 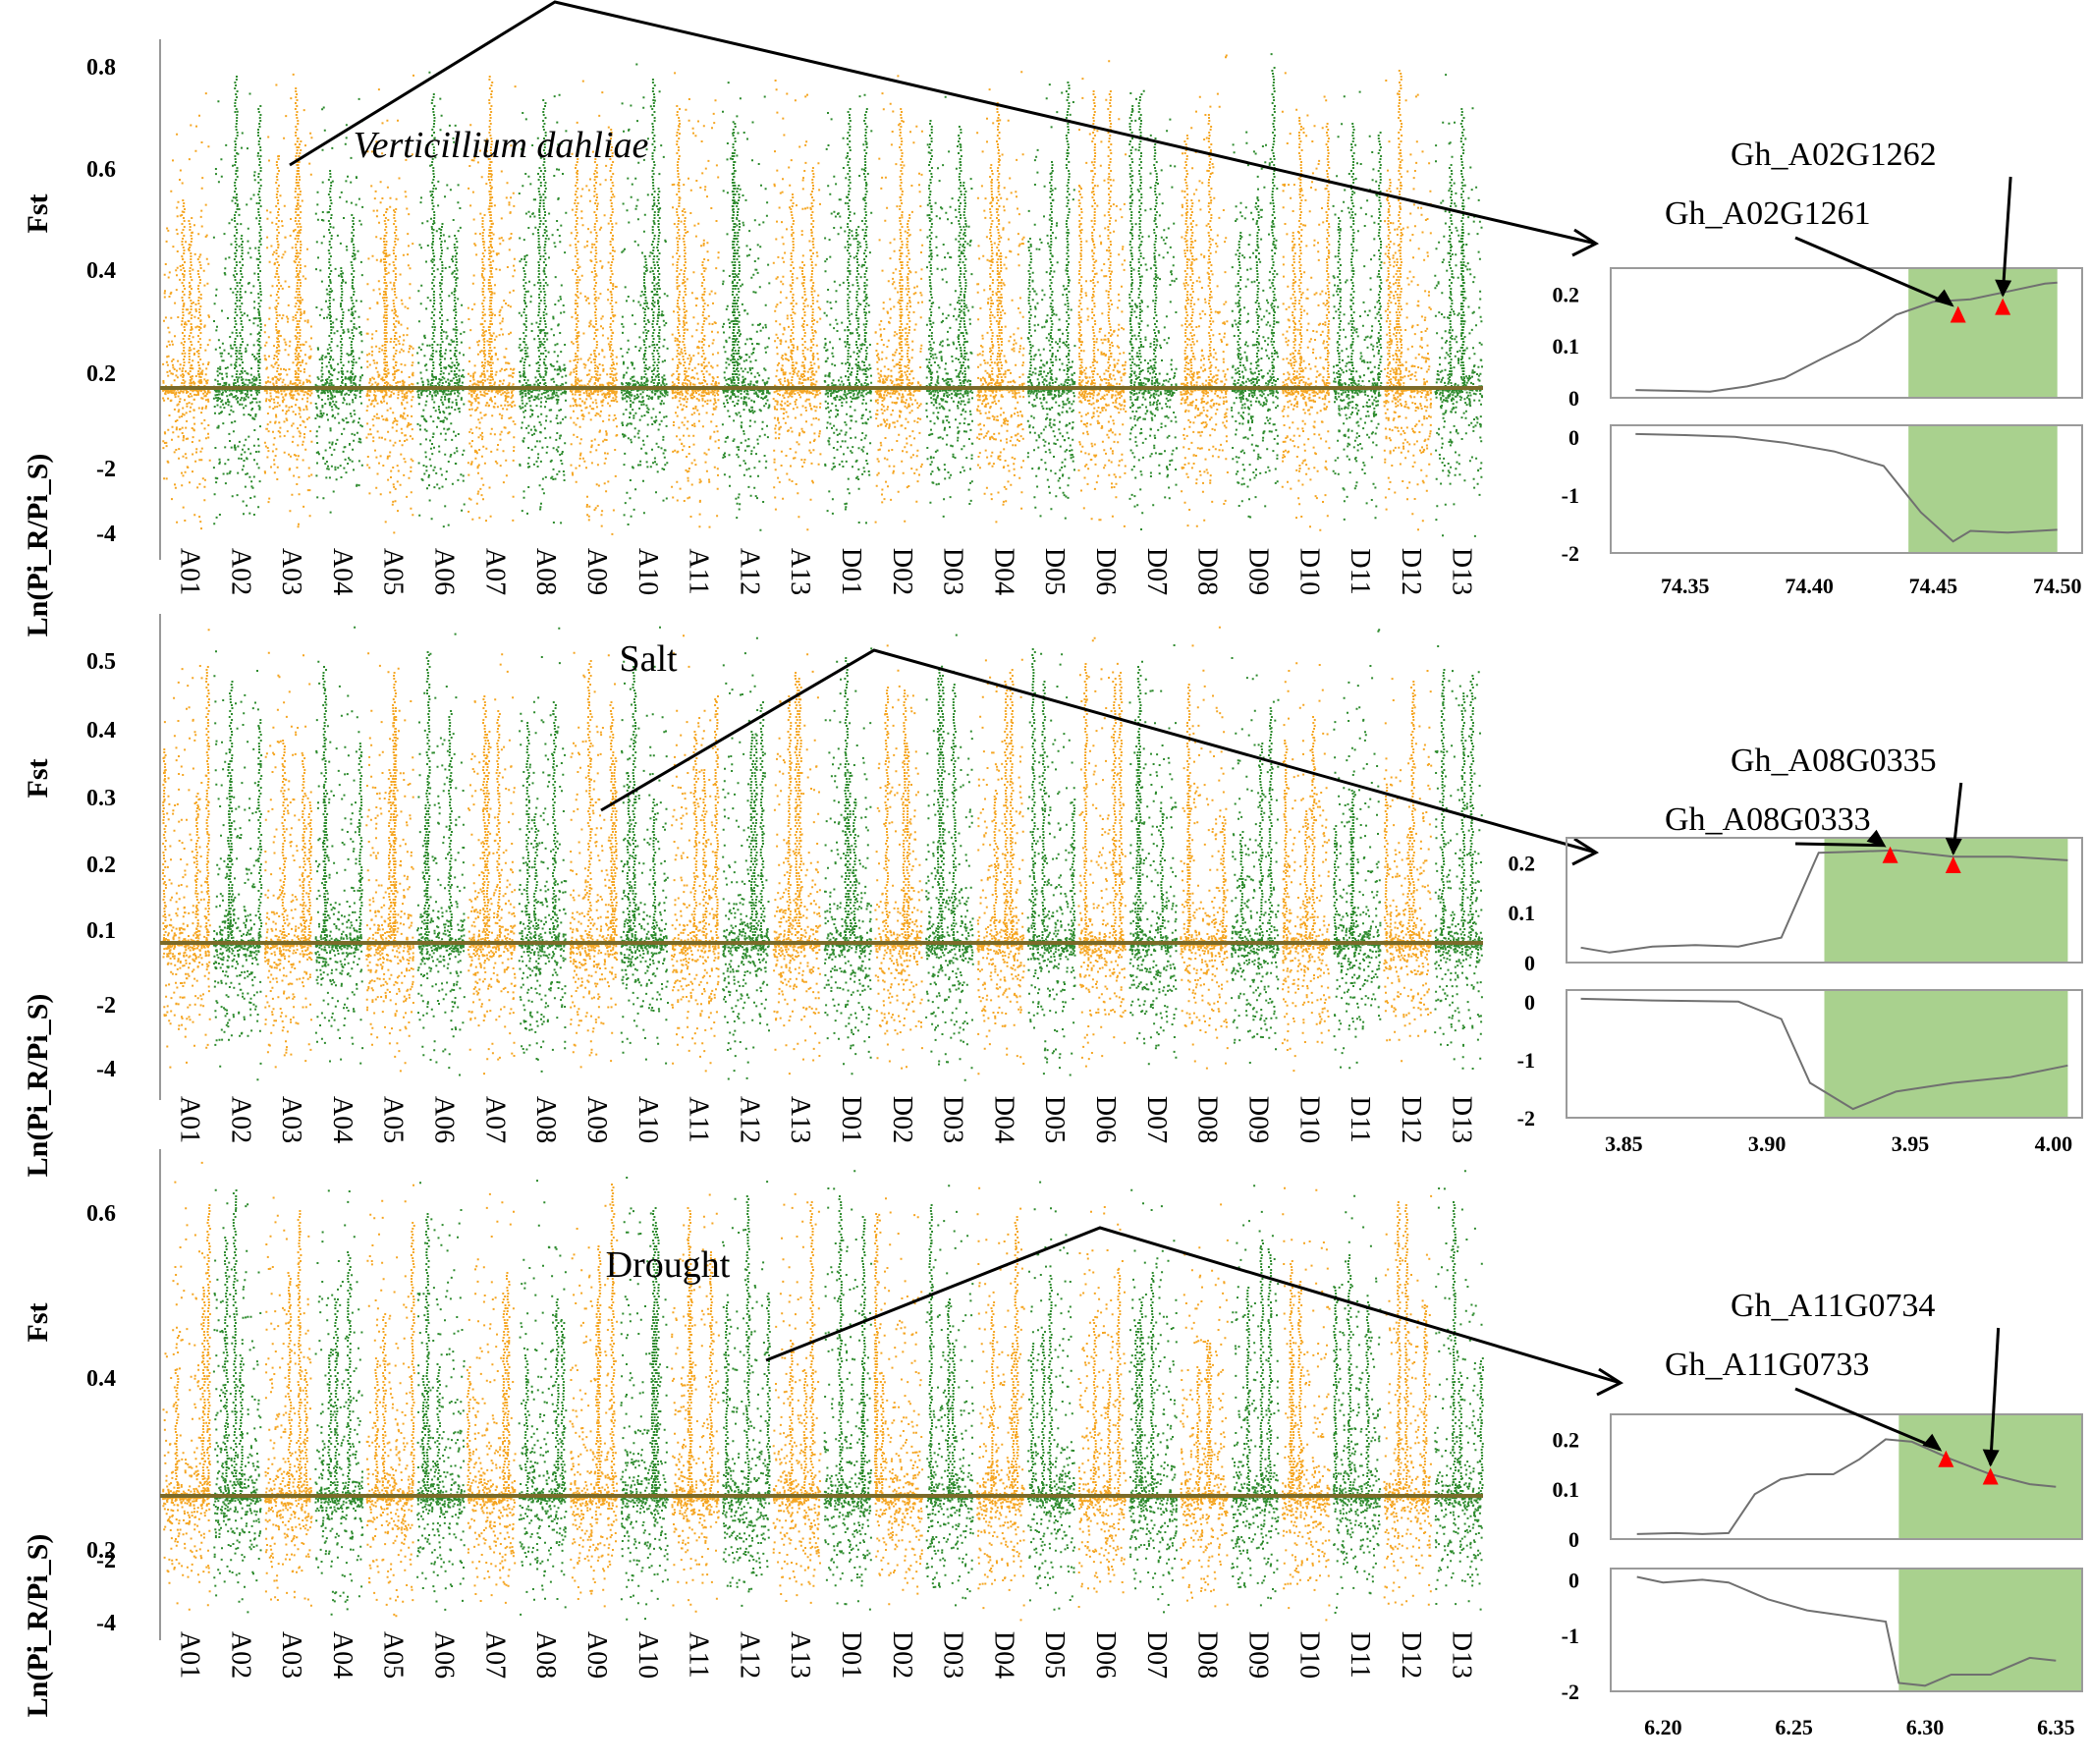 What do you see at coordinates (1003, 571) in the screenshot?
I see `chromosome-label: D04` at bounding box center [1003, 571].